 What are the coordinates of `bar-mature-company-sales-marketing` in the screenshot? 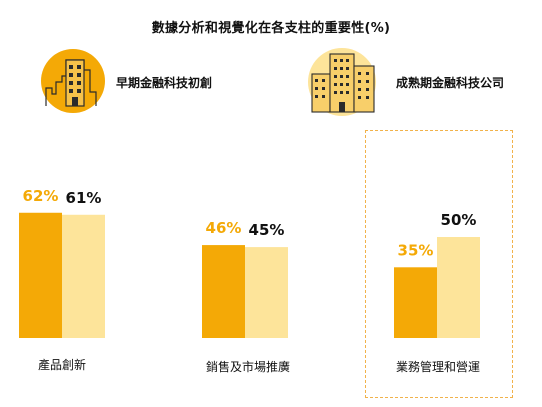 It's located at (266, 292).